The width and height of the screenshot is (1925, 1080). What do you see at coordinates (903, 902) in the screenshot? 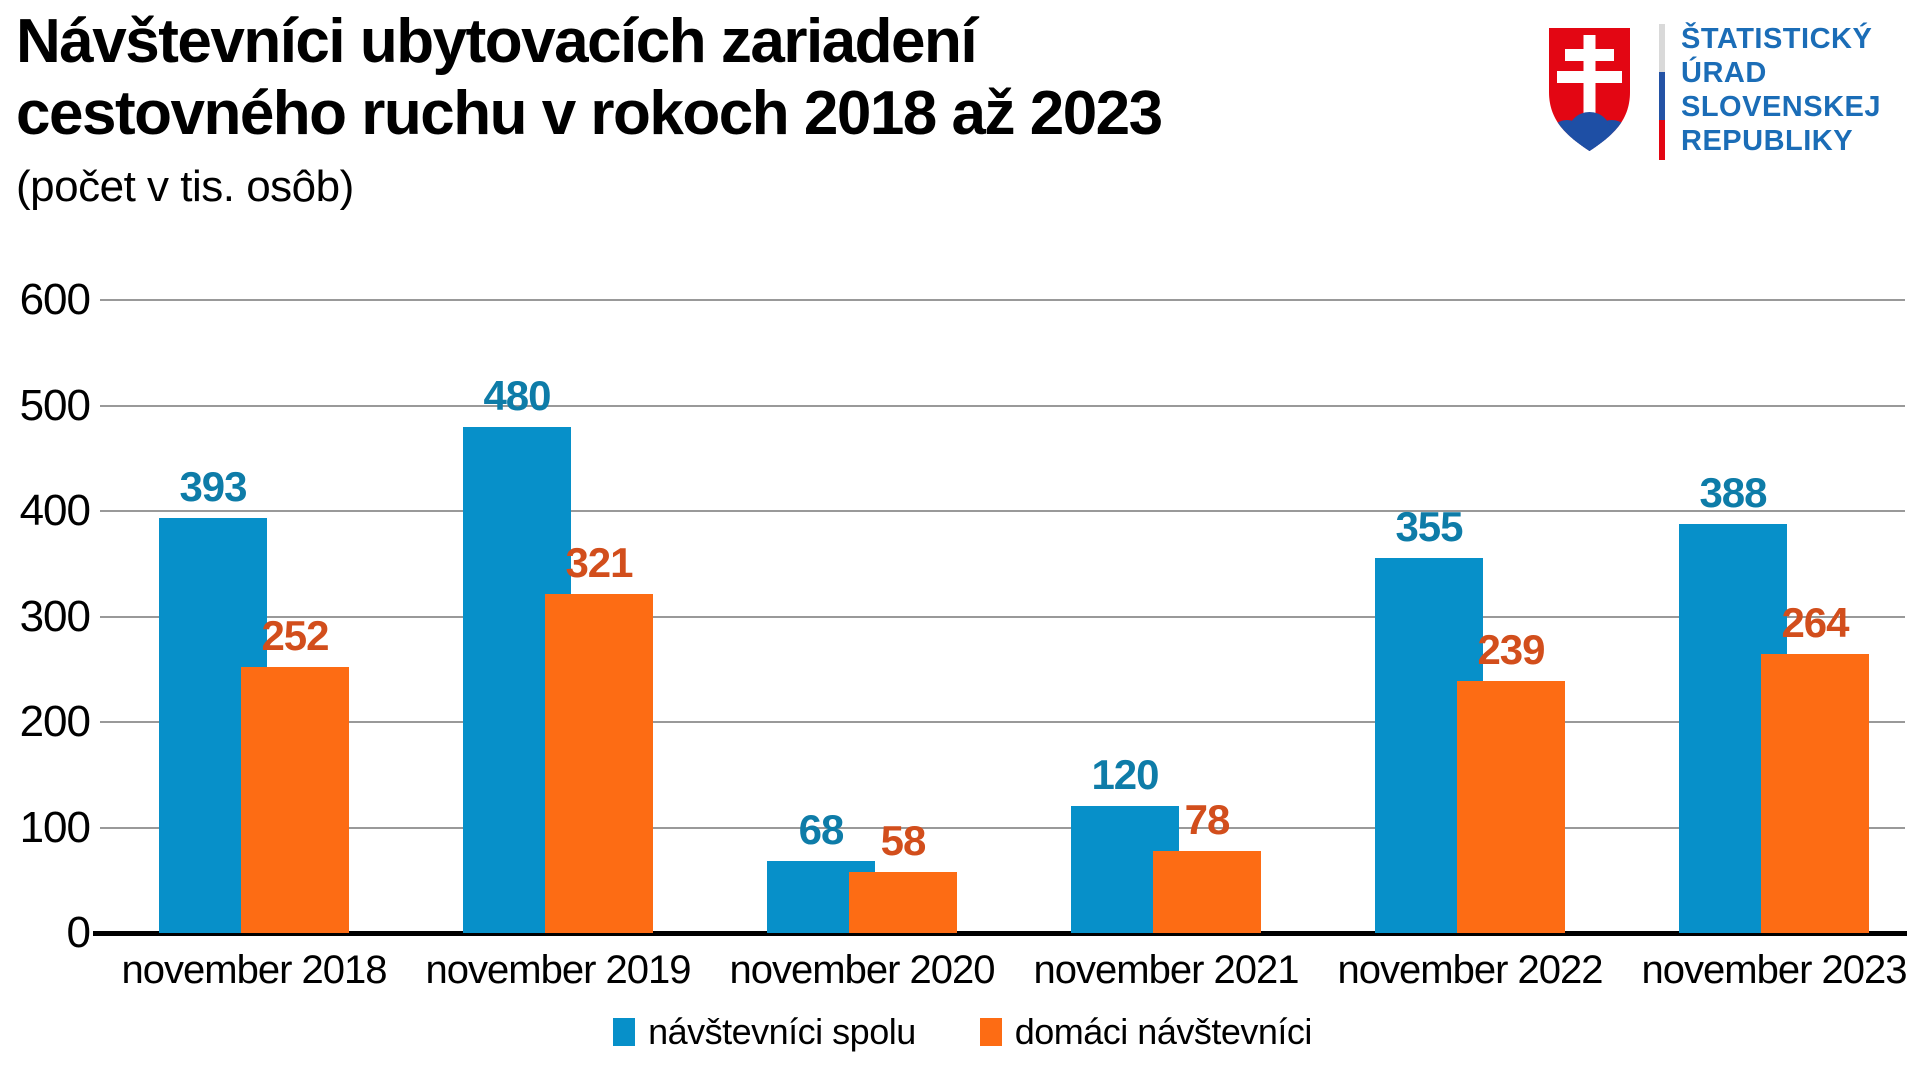
I see `bar-domestic-november-2020` at bounding box center [903, 902].